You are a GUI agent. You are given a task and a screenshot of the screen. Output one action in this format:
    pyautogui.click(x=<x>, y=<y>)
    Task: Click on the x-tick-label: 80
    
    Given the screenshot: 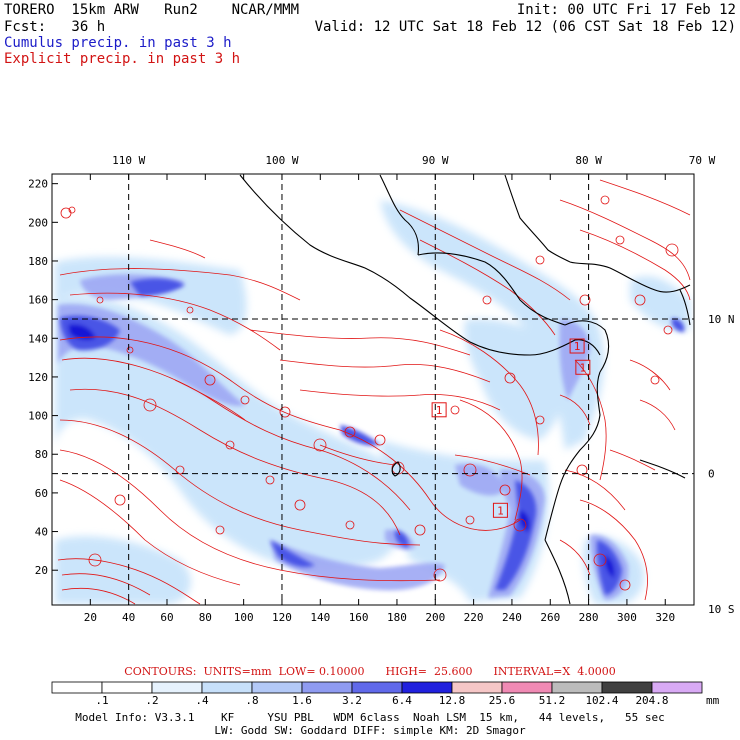 What is the action you would take?
    pyautogui.click(x=205, y=617)
    